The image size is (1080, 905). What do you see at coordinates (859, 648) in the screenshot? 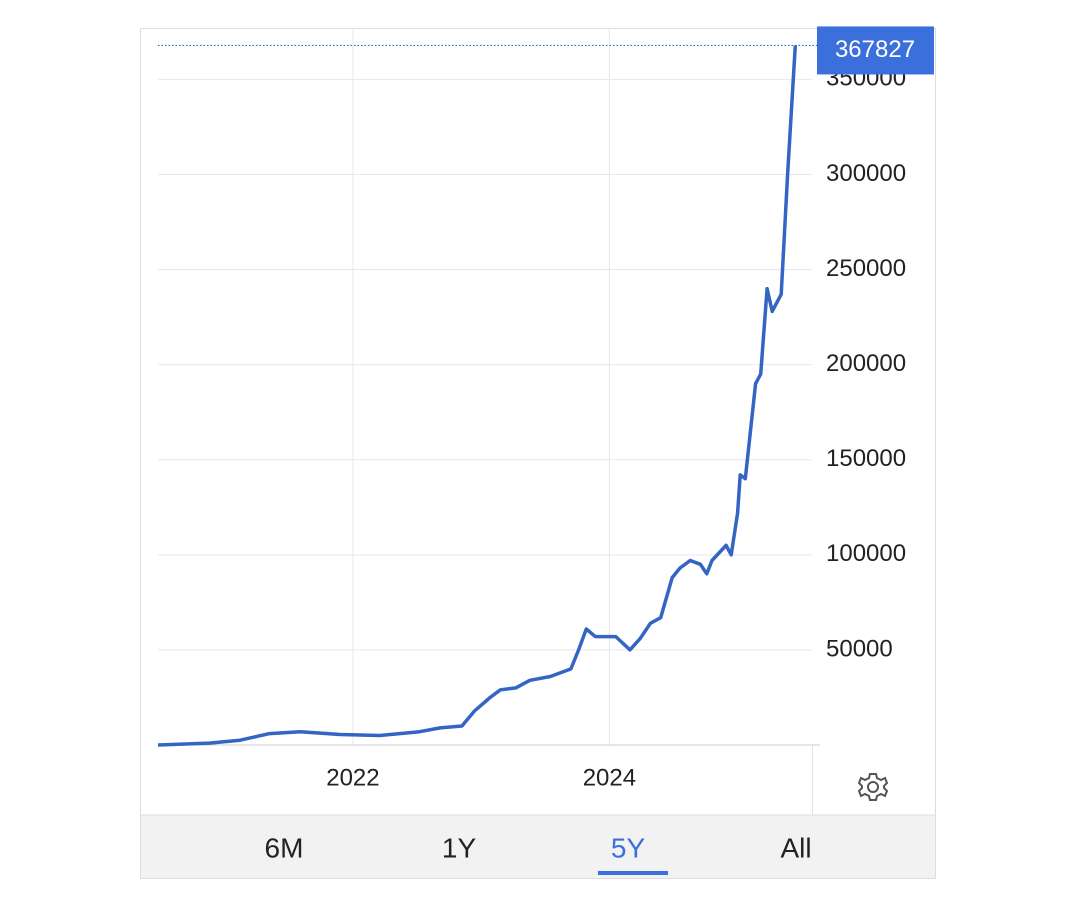
I see `y-tick-label: 50000` at bounding box center [859, 648].